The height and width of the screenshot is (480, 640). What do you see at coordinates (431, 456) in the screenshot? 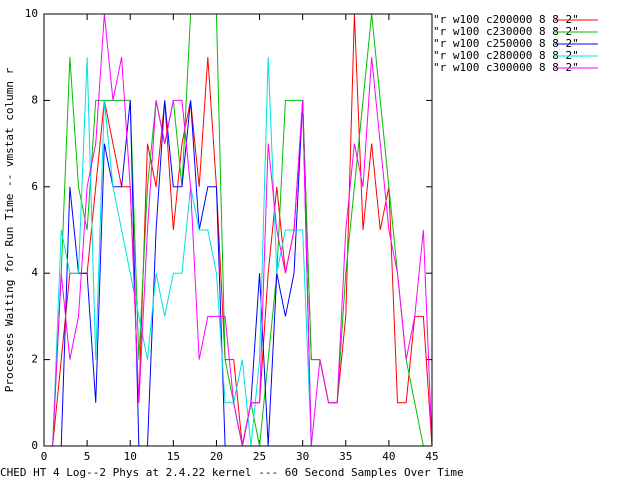
I see `x-tick-label: 45` at bounding box center [431, 456].